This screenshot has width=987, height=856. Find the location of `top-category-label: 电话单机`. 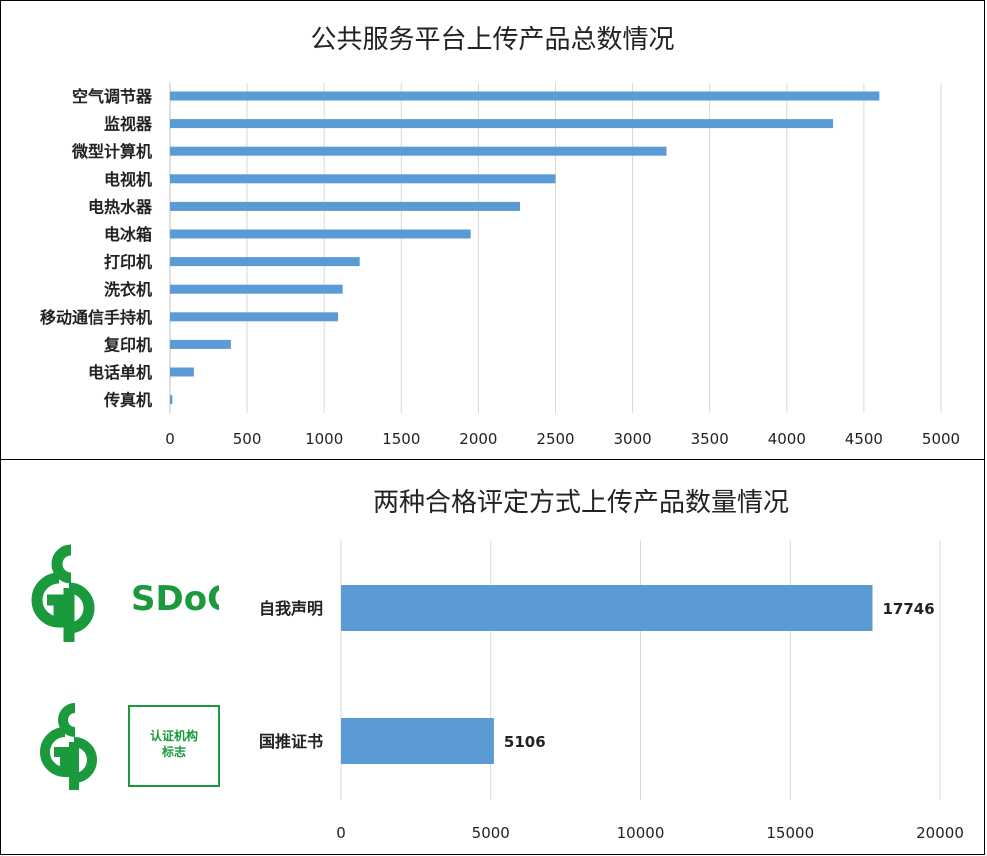

top-category-label: 电话单机 is located at coordinates (120, 372).